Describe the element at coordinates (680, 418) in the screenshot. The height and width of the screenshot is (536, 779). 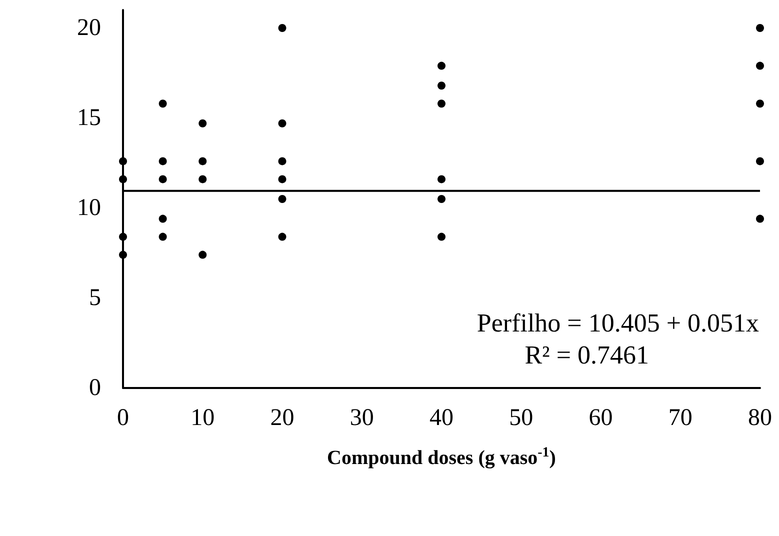
I see `x-tick-label: 70` at that location.